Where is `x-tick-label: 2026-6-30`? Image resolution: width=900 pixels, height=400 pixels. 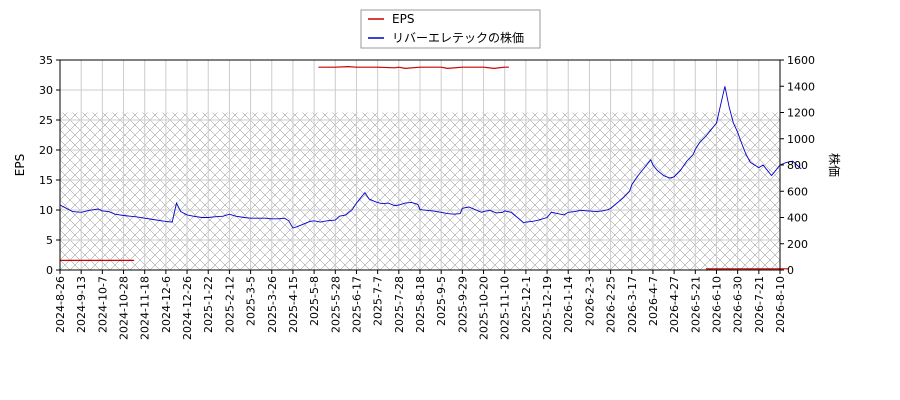 x-tick-label: 2026-6-30 is located at coordinates (738, 304).